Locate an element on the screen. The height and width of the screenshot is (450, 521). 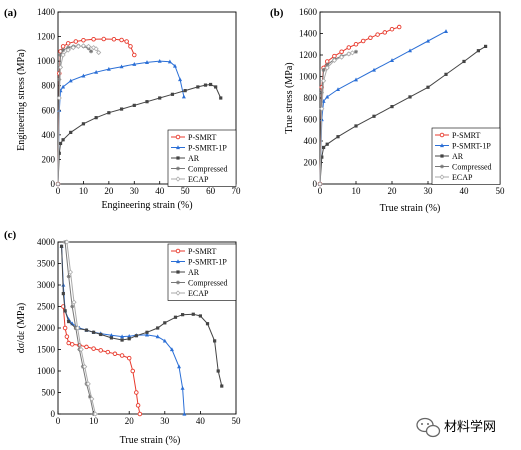
series-ar is located at coordinates (403, 115).